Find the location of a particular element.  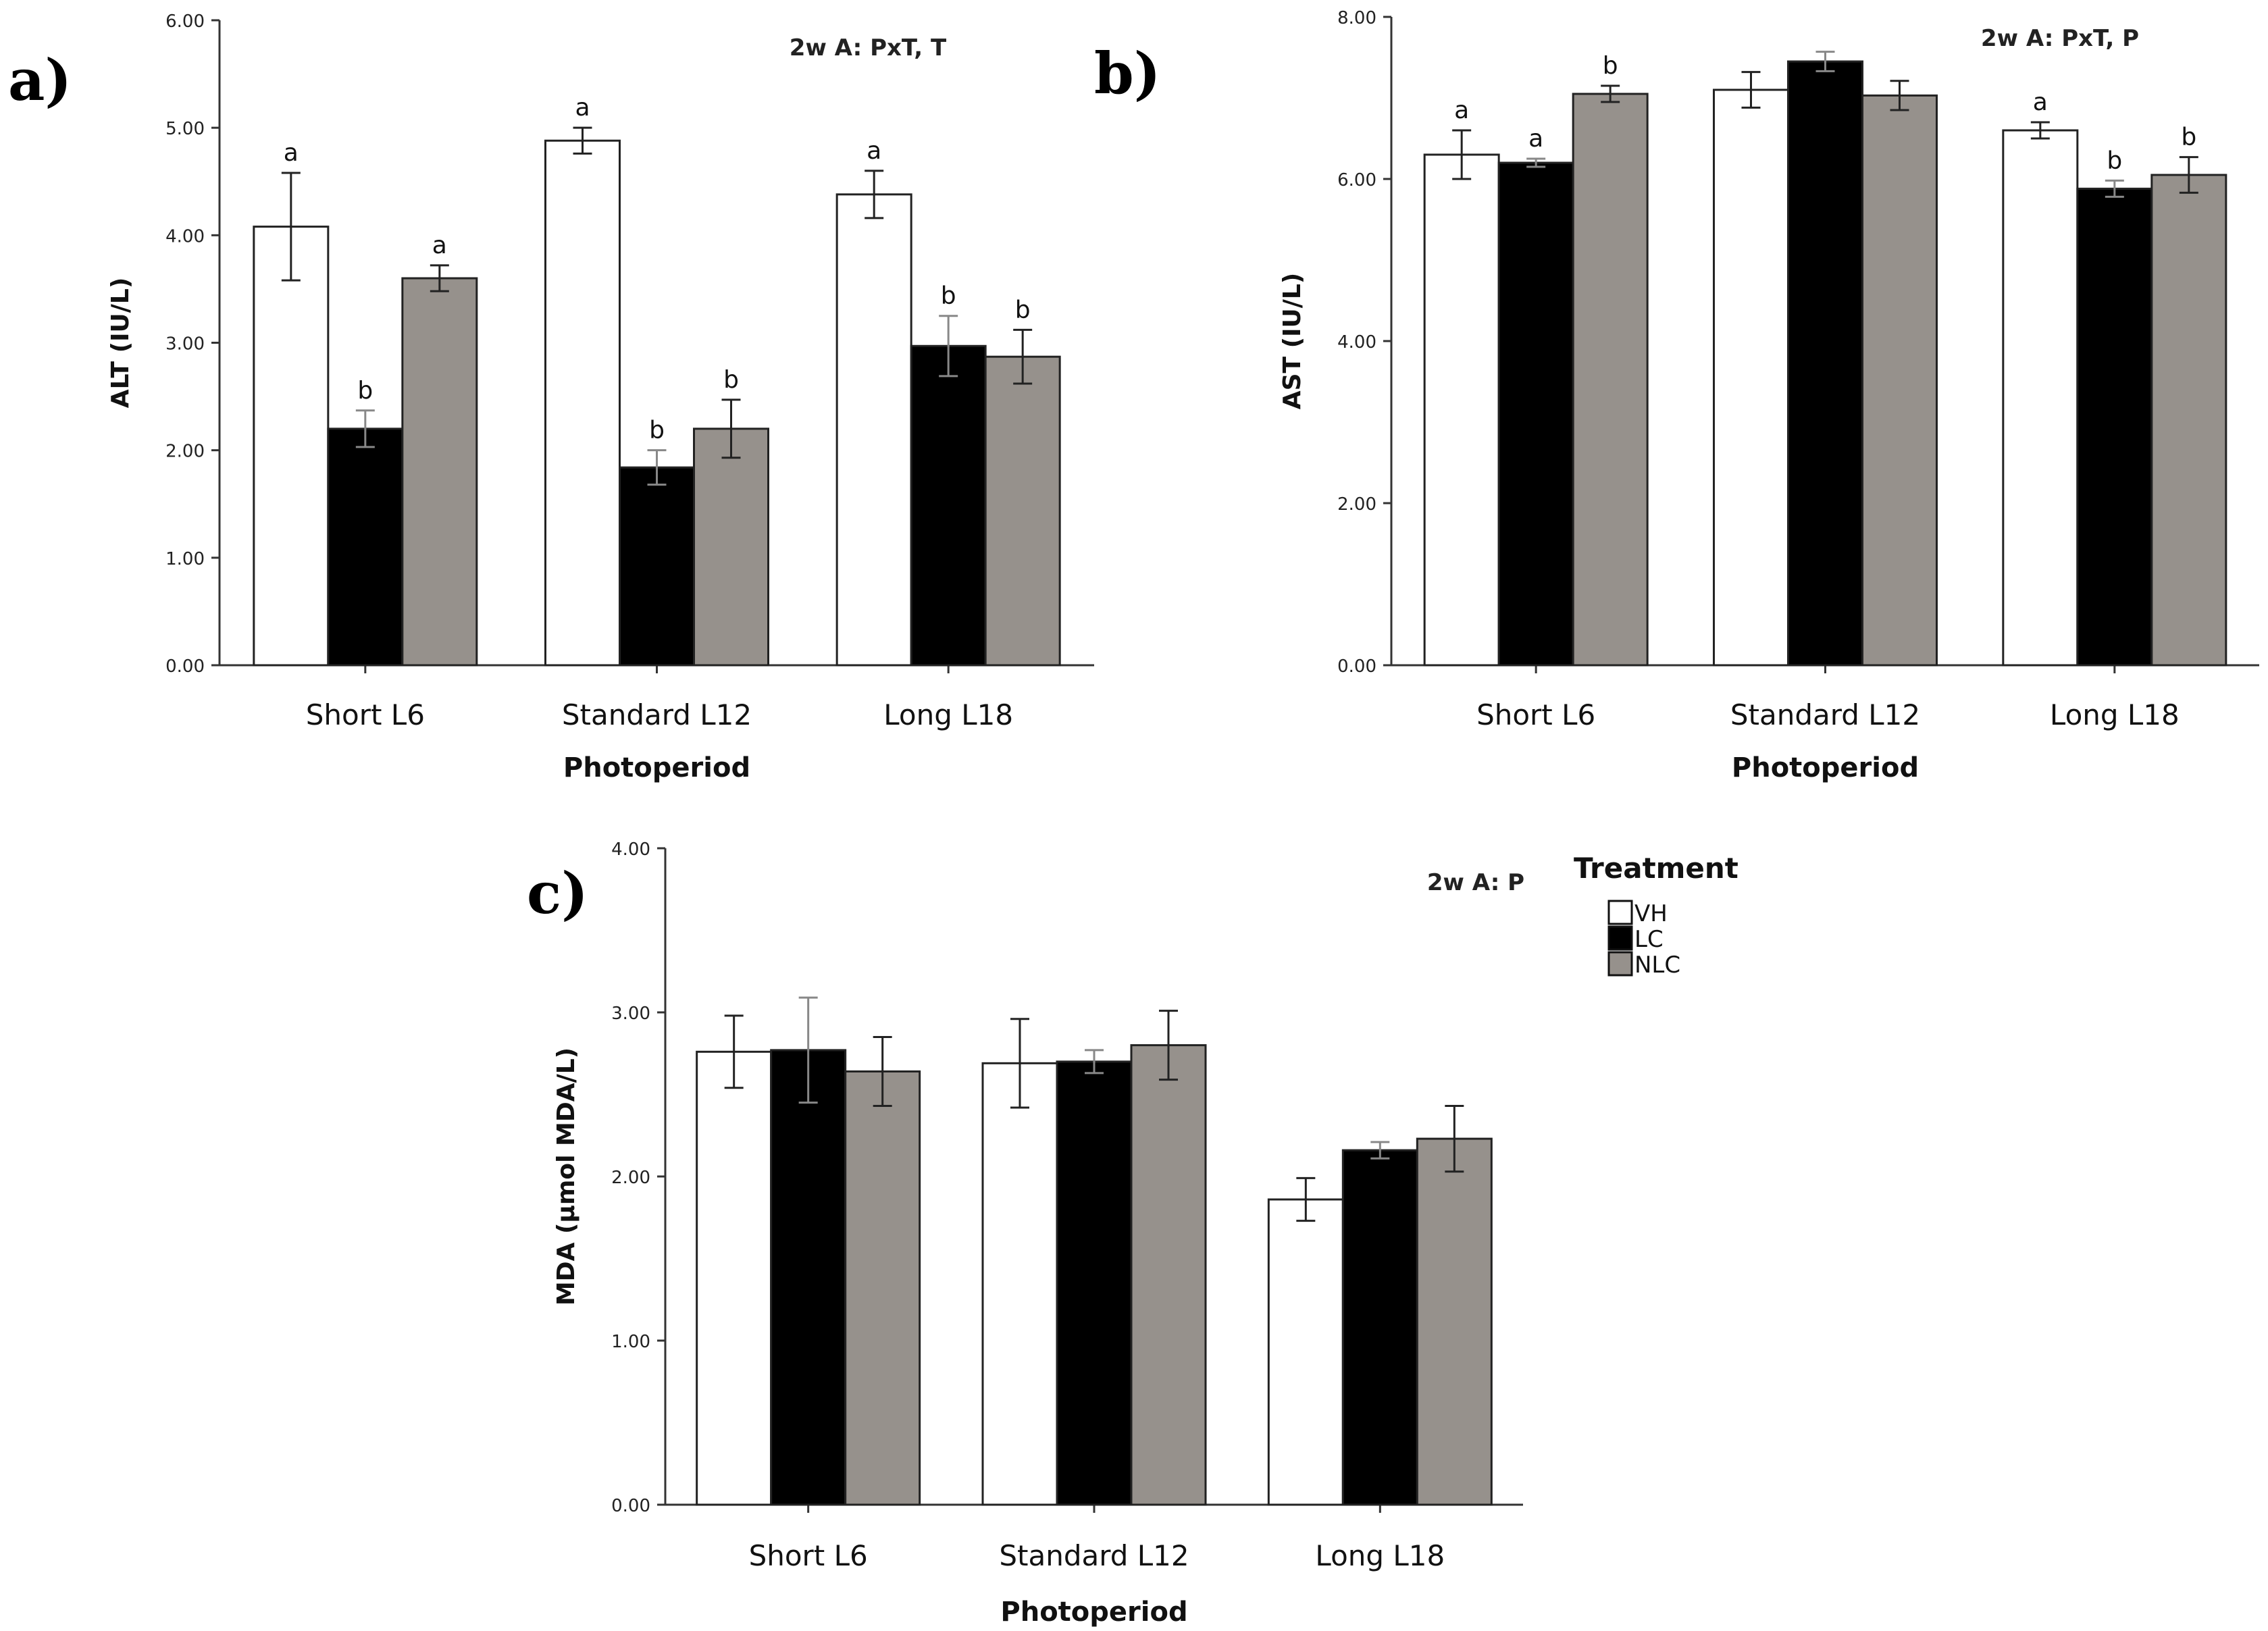

legend-label-lc: LC is located at coordinates (1649, 939).